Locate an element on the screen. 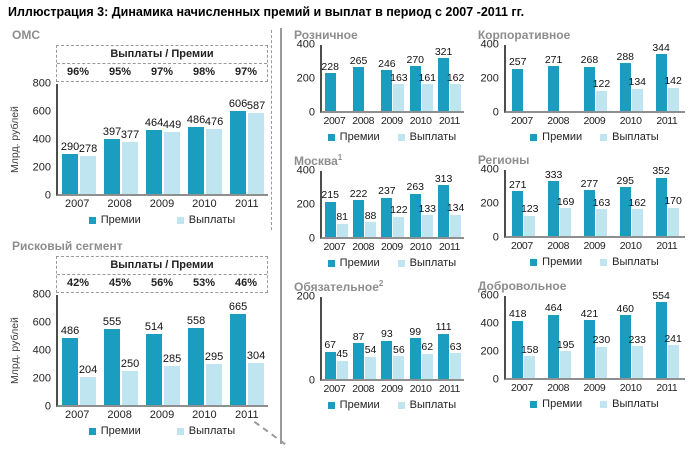 This screenshot has width=693, height=461. bar-value-label: 486 is located at coordinates (70, 331).